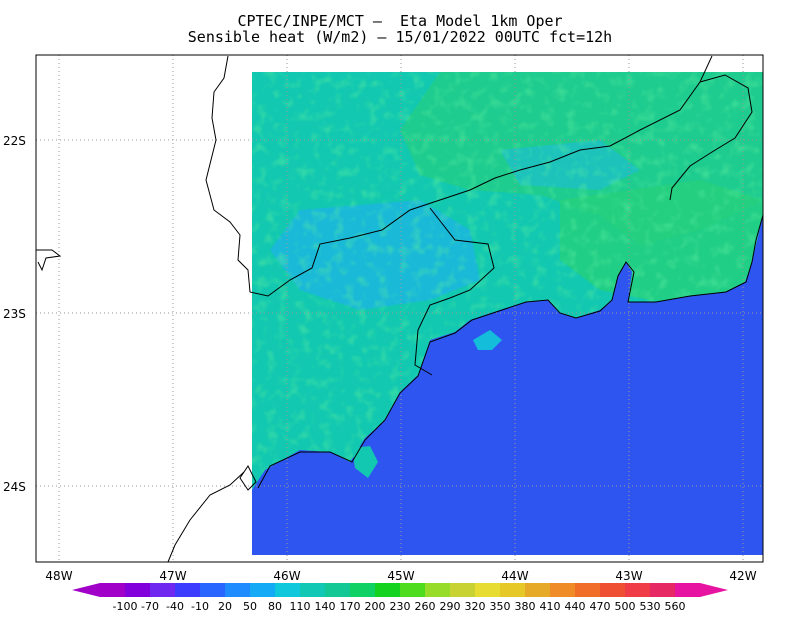 The image size is (800, 618). What do you see at coordinates (86, 590) in the screenshot?
I see `colorbar-min-arrow` at bounding box center [86, 590].